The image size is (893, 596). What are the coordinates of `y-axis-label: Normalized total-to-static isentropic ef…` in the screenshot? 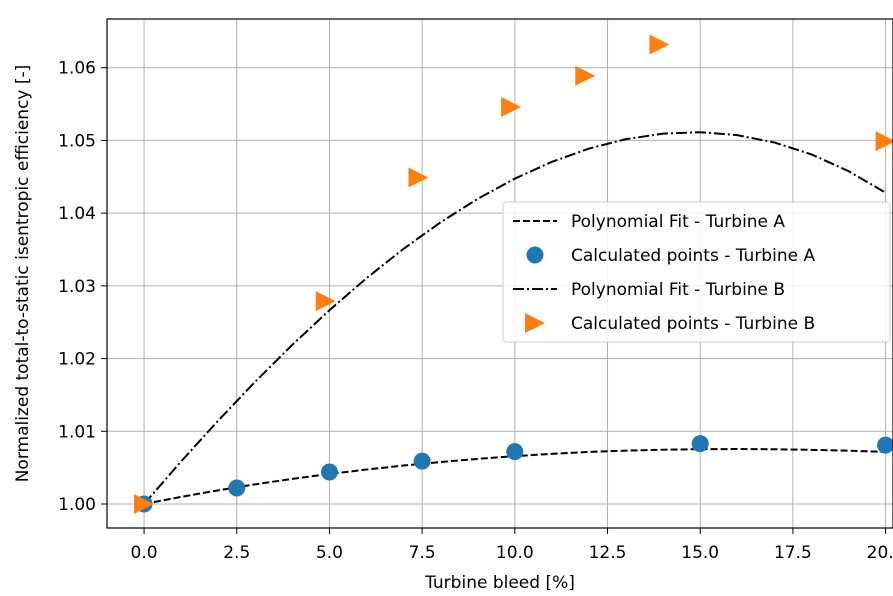 It's located at (23, 274).